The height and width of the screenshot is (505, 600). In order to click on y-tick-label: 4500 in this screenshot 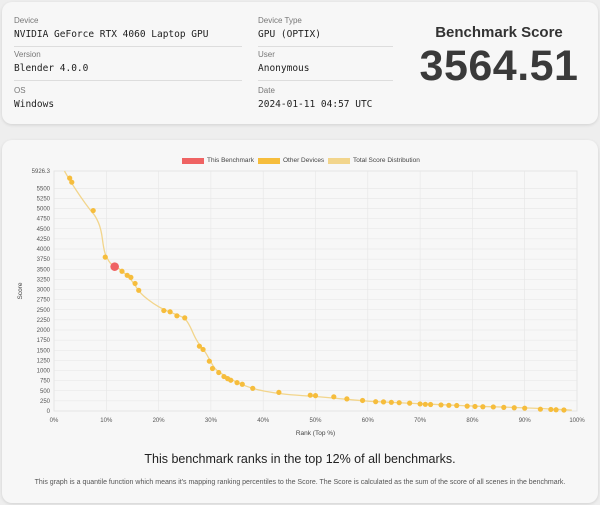, I will do `click(44, 230)`.